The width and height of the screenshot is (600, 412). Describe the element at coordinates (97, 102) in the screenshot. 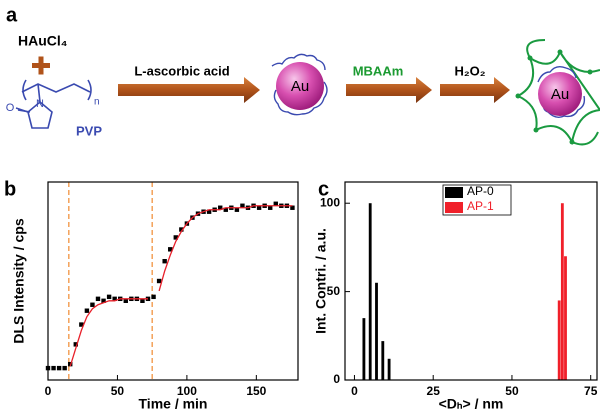

I see `repeat-index: n` at that location.